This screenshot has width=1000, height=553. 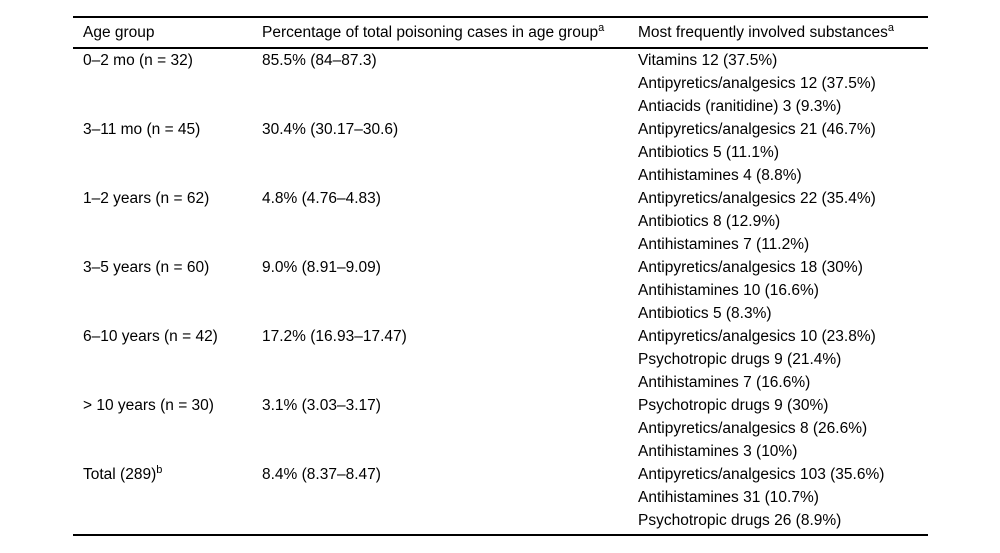 I want to click on age-group-text: 1–2 years (n = 62), so click(x=146, y=198).